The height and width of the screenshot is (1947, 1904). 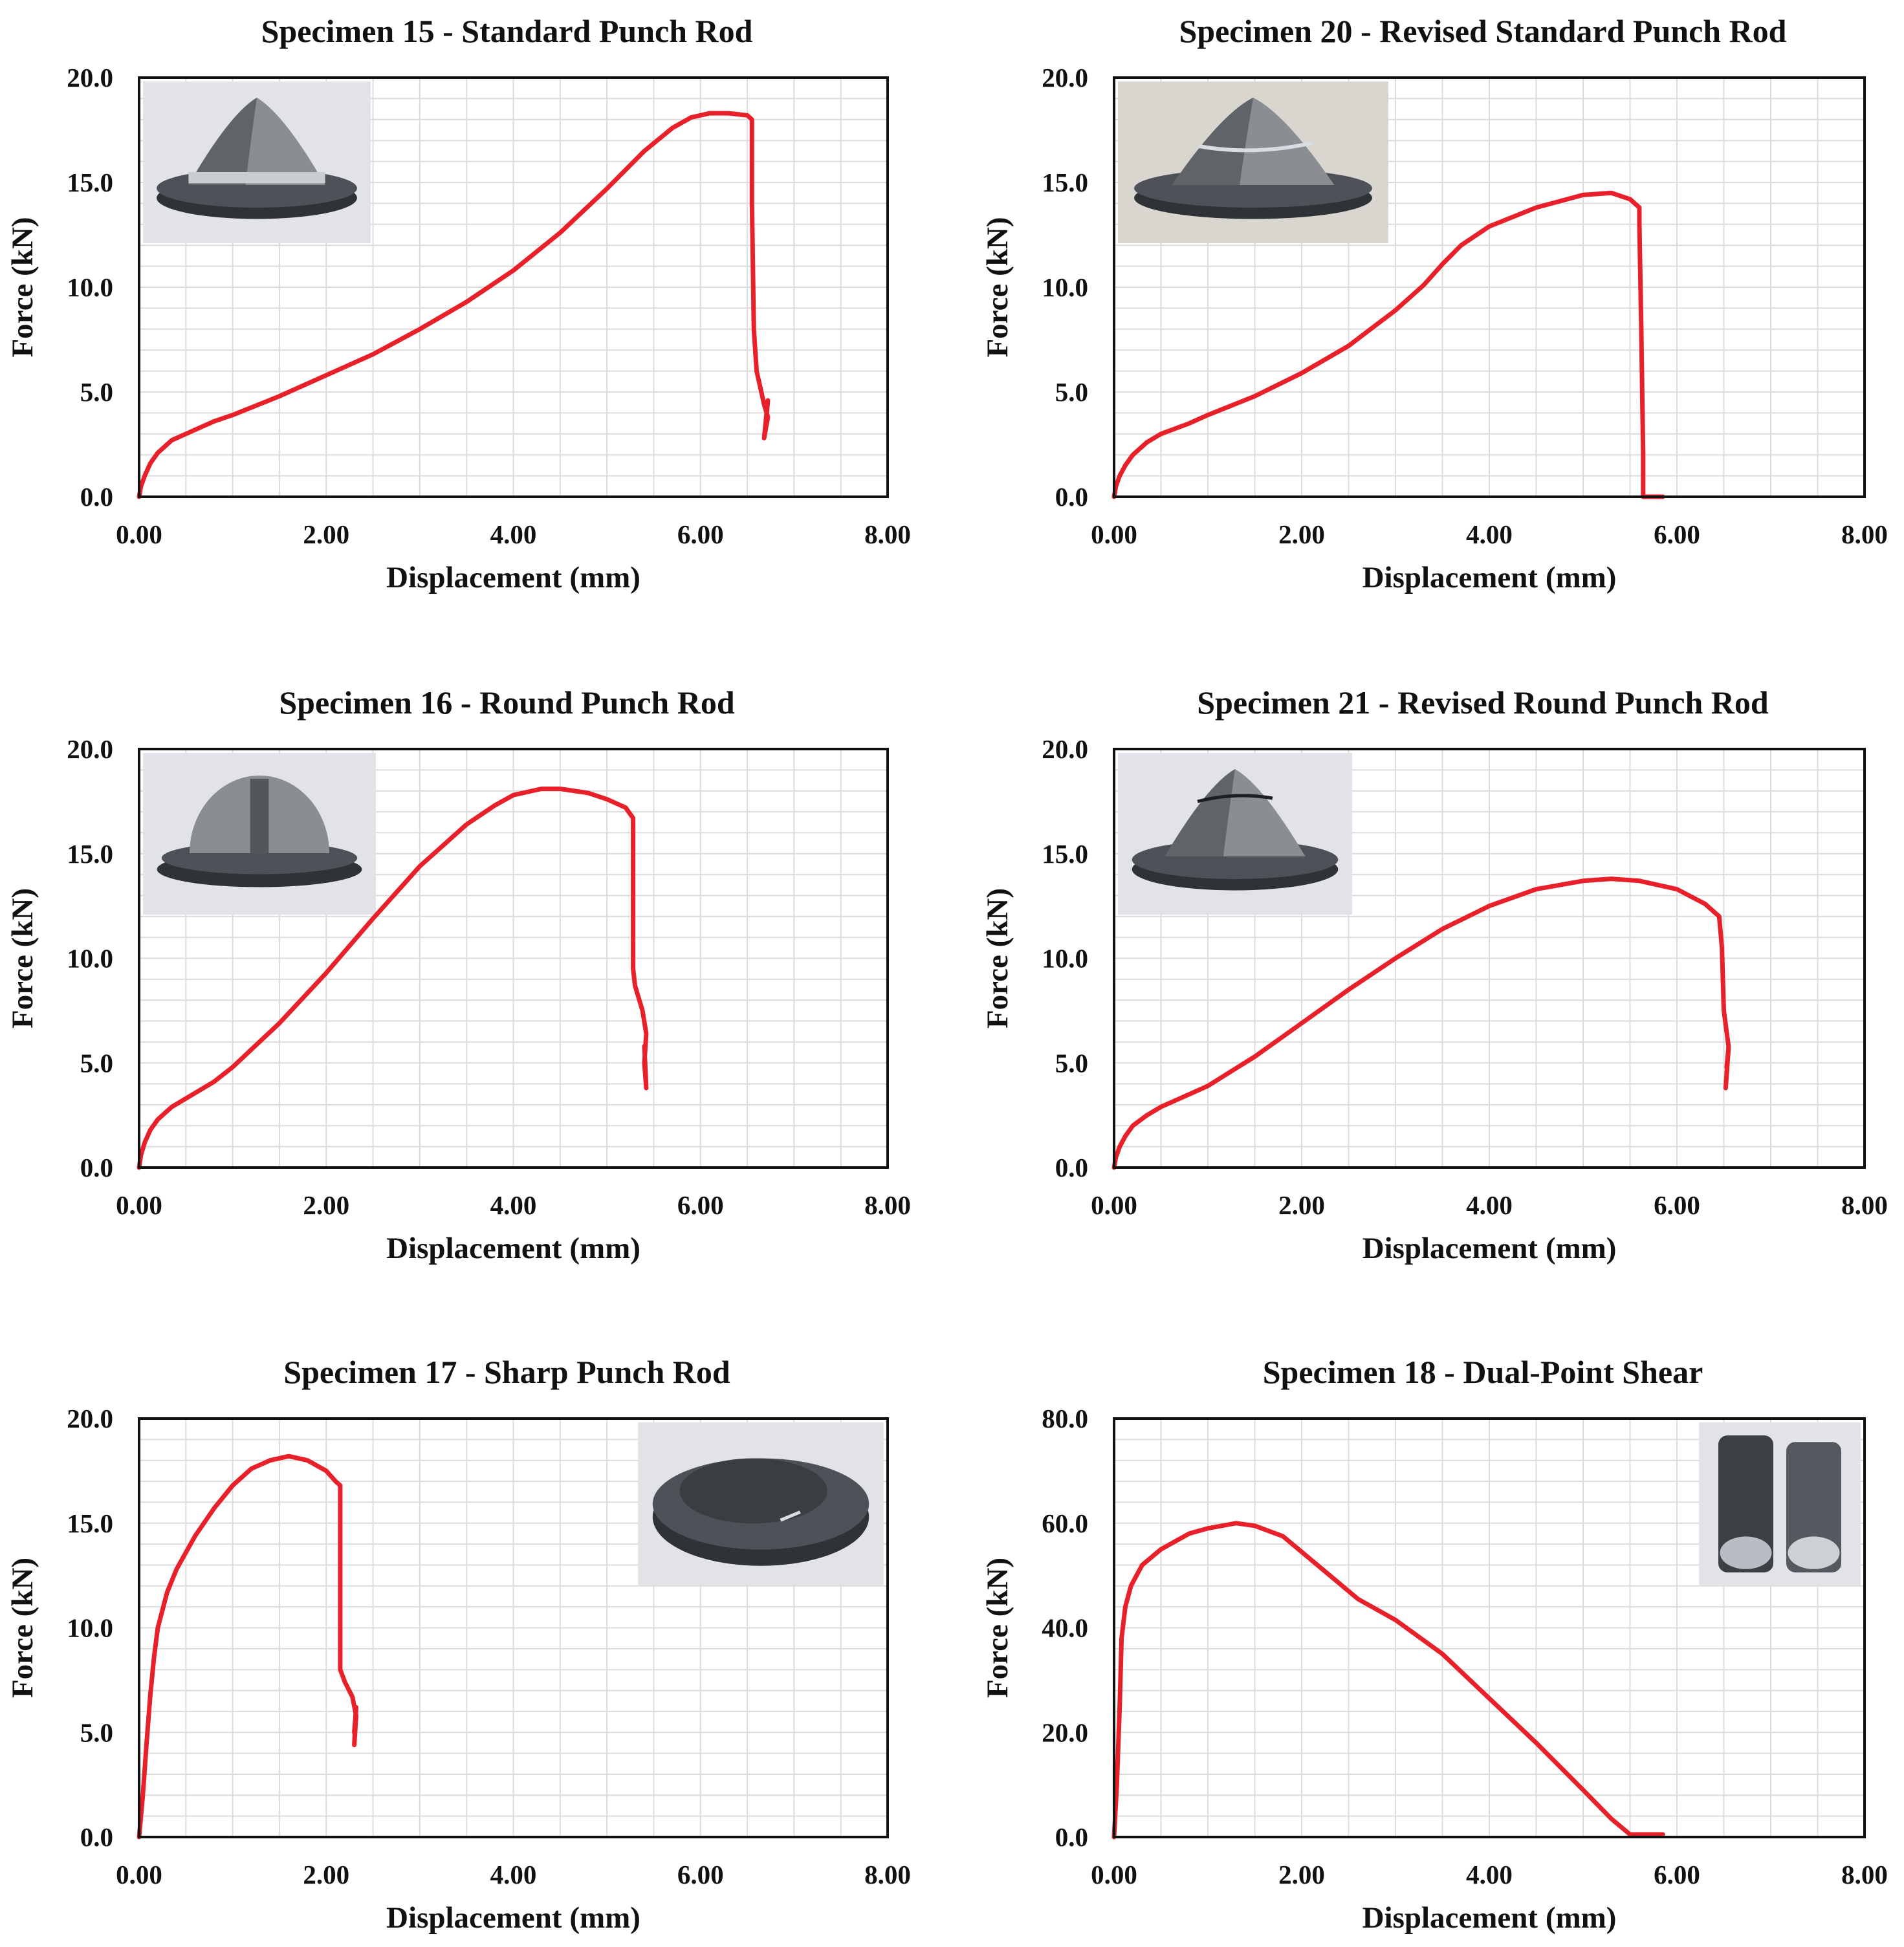 I want to click on chart-title: Specimen 20 - Revised Standard Punch Rod, so click(x=1483, y=31).